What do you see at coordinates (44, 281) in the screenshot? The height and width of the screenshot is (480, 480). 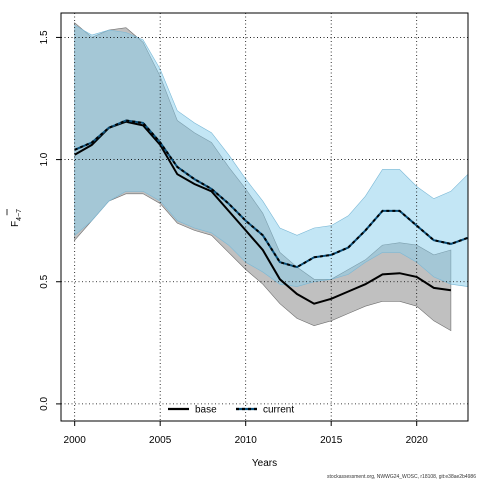 I see `y-tick-label-1: 0.5` at bounding box center [44, 281].